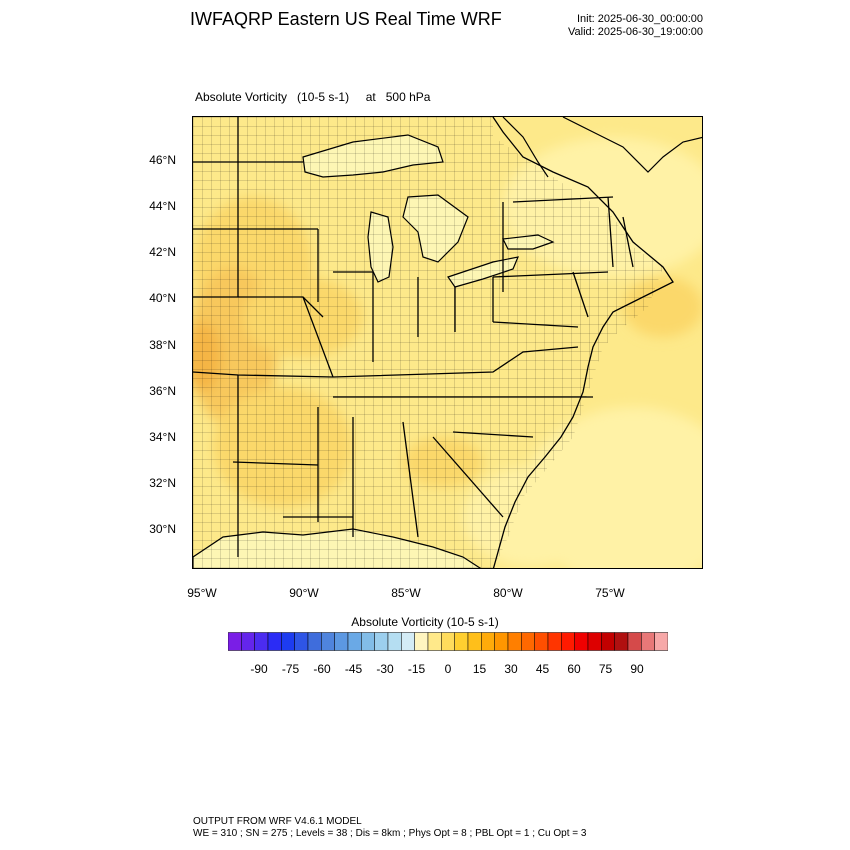 The image size is (850, 850). I want to click on colorbar-tick-label: 75, so click(605, 669).